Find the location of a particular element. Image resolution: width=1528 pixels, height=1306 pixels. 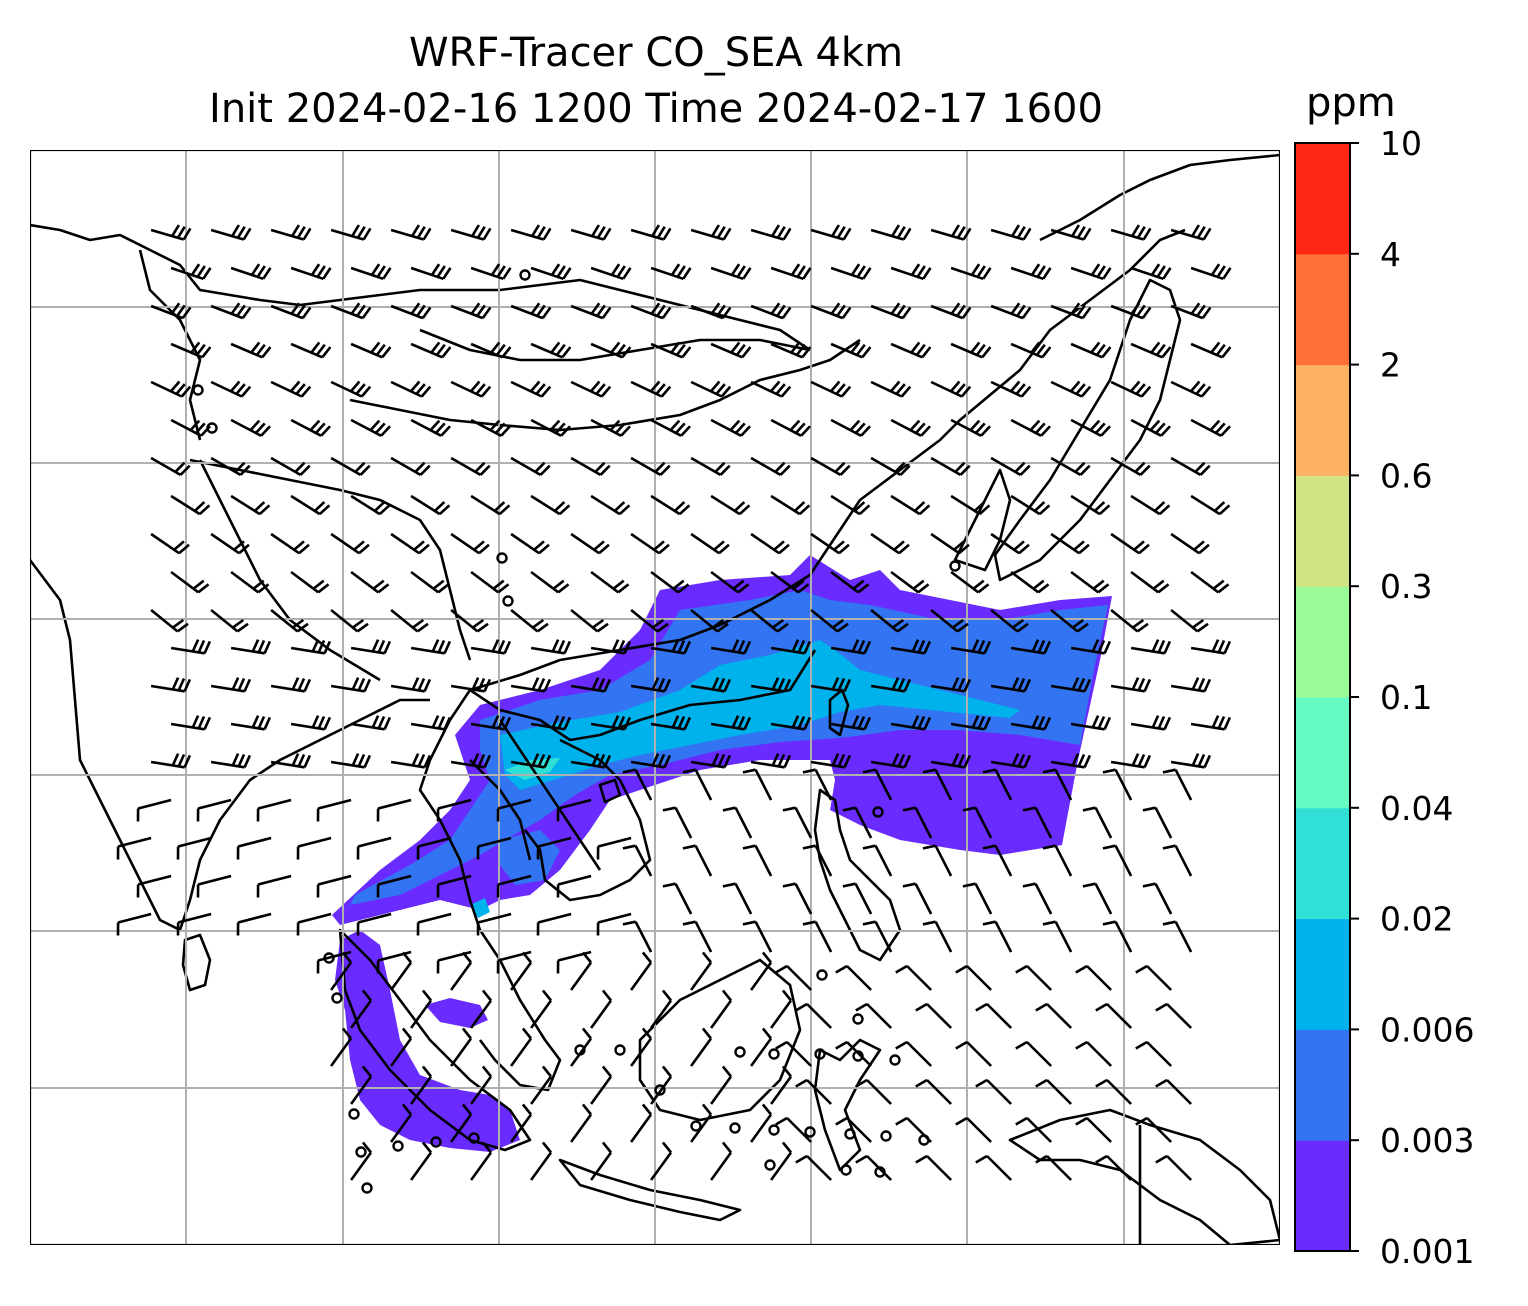

coast-north-west is located at coordinates (420, 287).